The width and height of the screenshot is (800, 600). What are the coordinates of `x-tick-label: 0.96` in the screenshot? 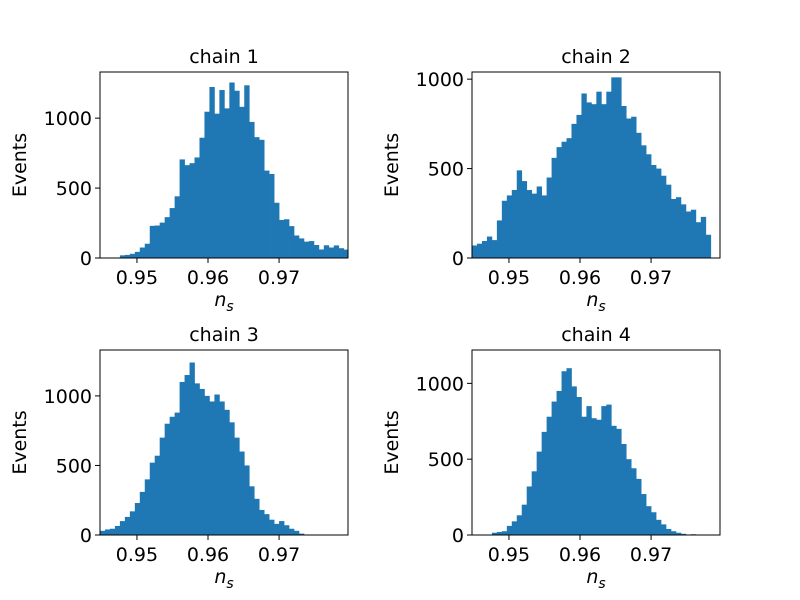 It's located at (580, 555).